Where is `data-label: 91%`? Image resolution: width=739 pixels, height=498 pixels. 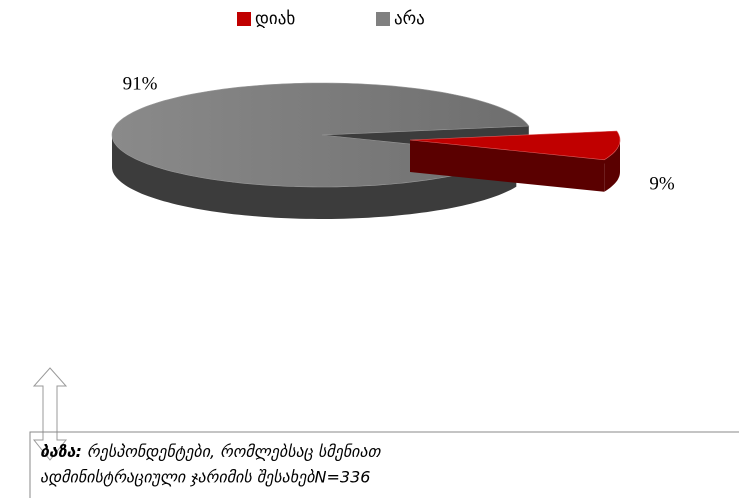 data-label: 91% is located at coordinates (140, 83).